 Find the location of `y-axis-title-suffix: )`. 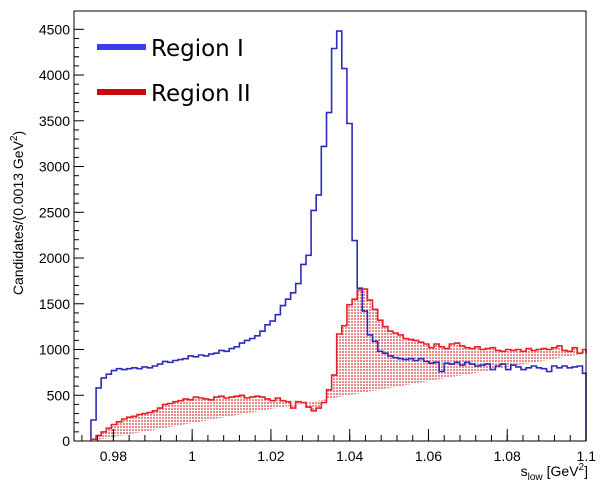

y-axis-title-suffix: ) is located at coordinates (18, 133).